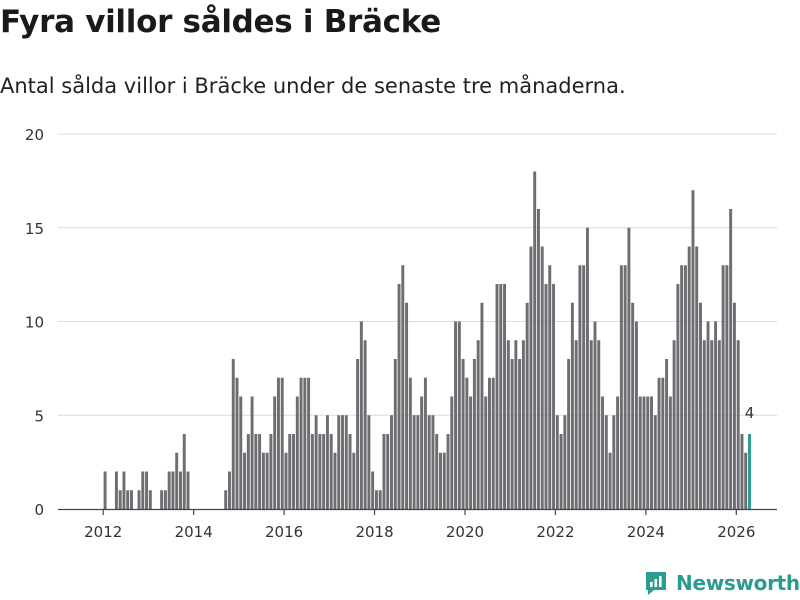 This screenshot has height=600, width=800. I want to click on y-tick-label-20: 20, so click(34, 135).